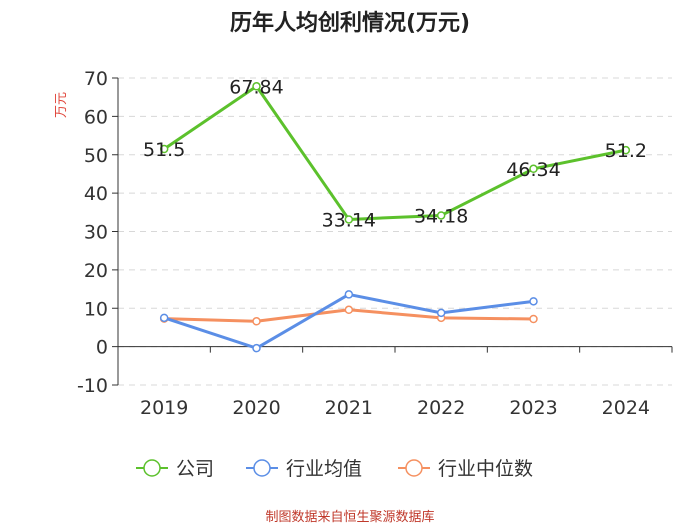  Describe the element at coordinates (96, 309) in the screenshot. I see `y-tick-label: 10` at that location.